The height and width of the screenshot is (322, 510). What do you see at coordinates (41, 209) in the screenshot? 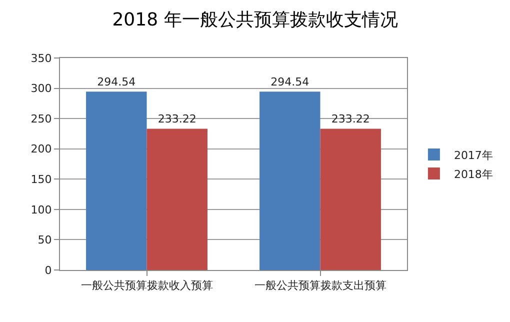
I see `y-tick-label: 100` at bounding box center [41, 209].